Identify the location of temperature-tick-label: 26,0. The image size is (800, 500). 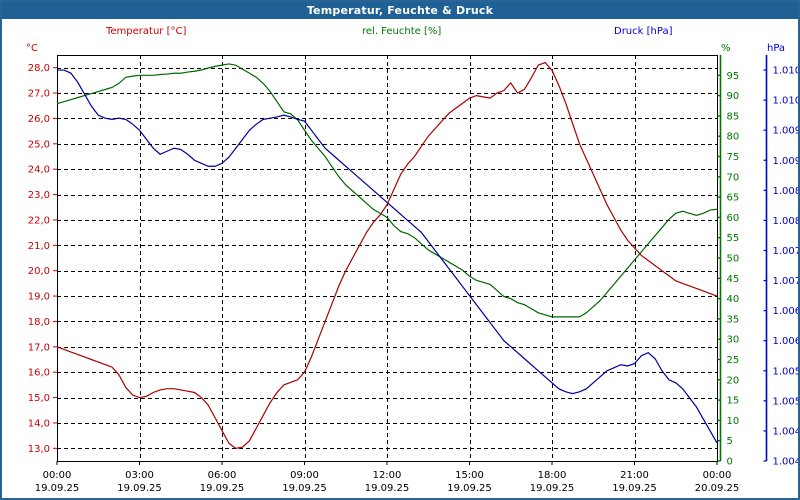
(39, 119).